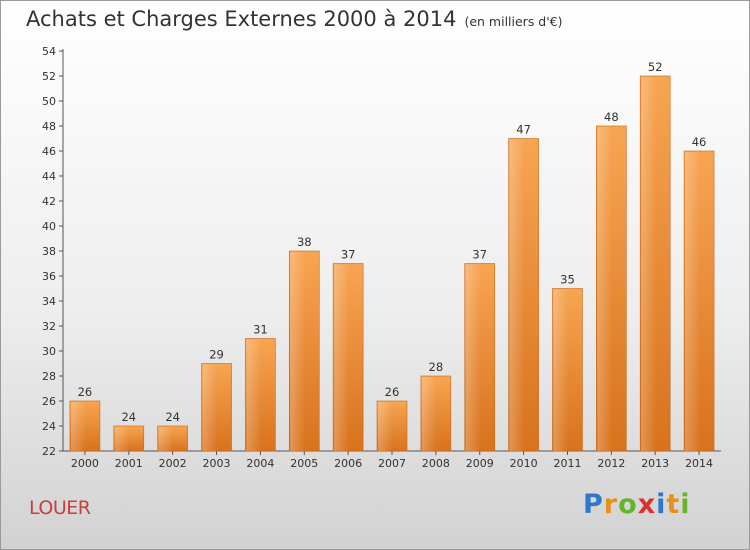 The image size is (750, 550). Describe the element at coordinates (304, 463) in the screenshot. I see `x-tick-label: 2005` at that location.